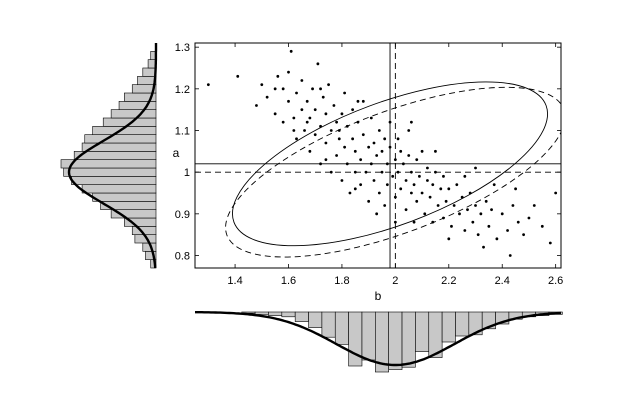 The image size is (623, 416). I want to click on marginal-density-a, so click(112, 156).